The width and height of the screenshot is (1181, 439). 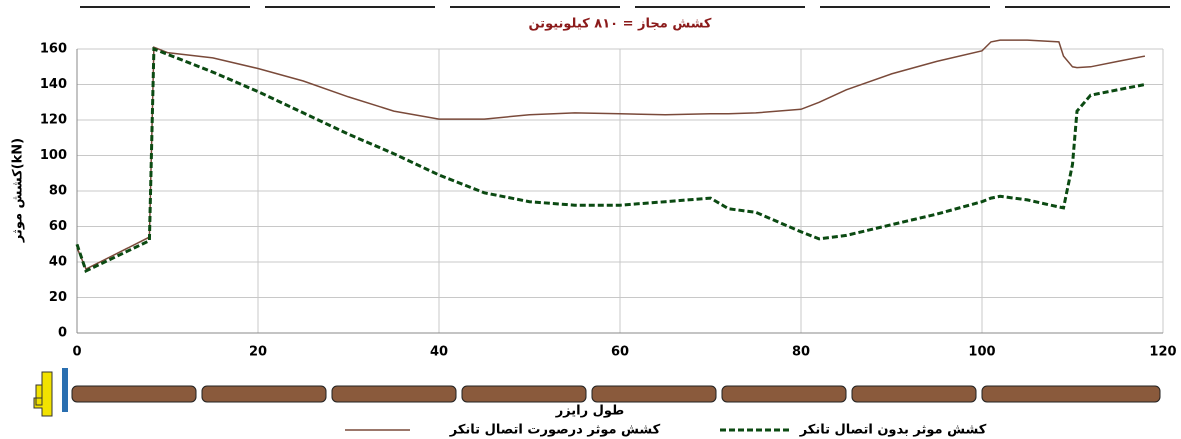 I want to click on x-tick-label: 60, so click(x=620, y=352).